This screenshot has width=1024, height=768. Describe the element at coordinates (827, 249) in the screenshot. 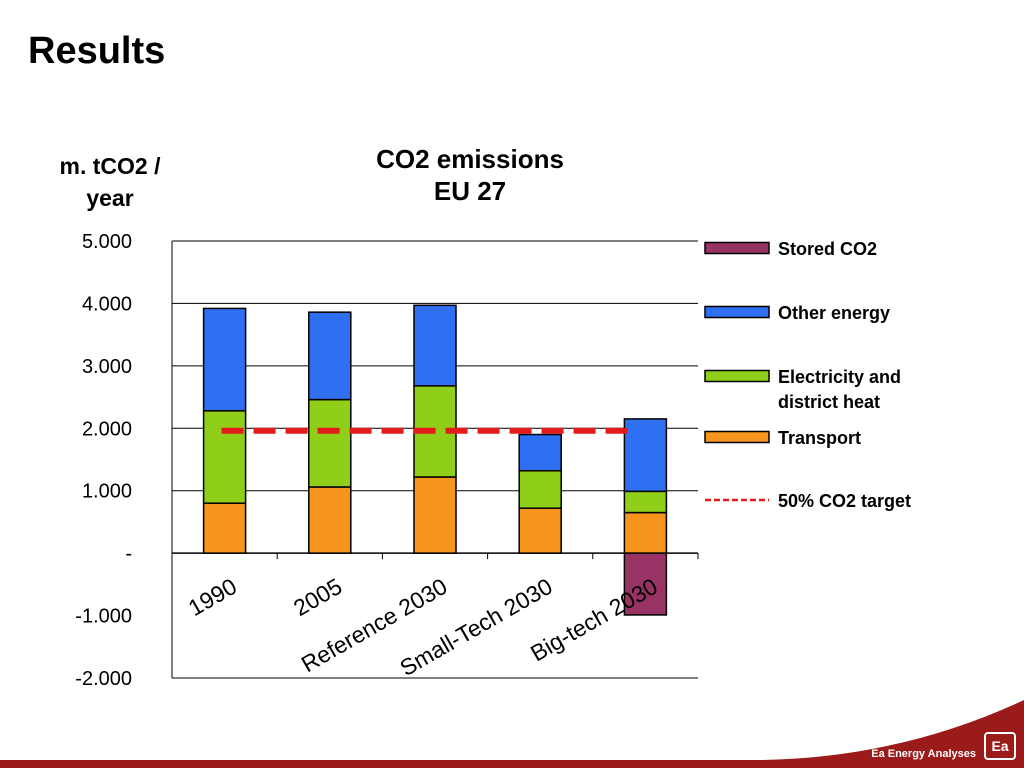

I see `legend-label: Stored CO2` at that location.